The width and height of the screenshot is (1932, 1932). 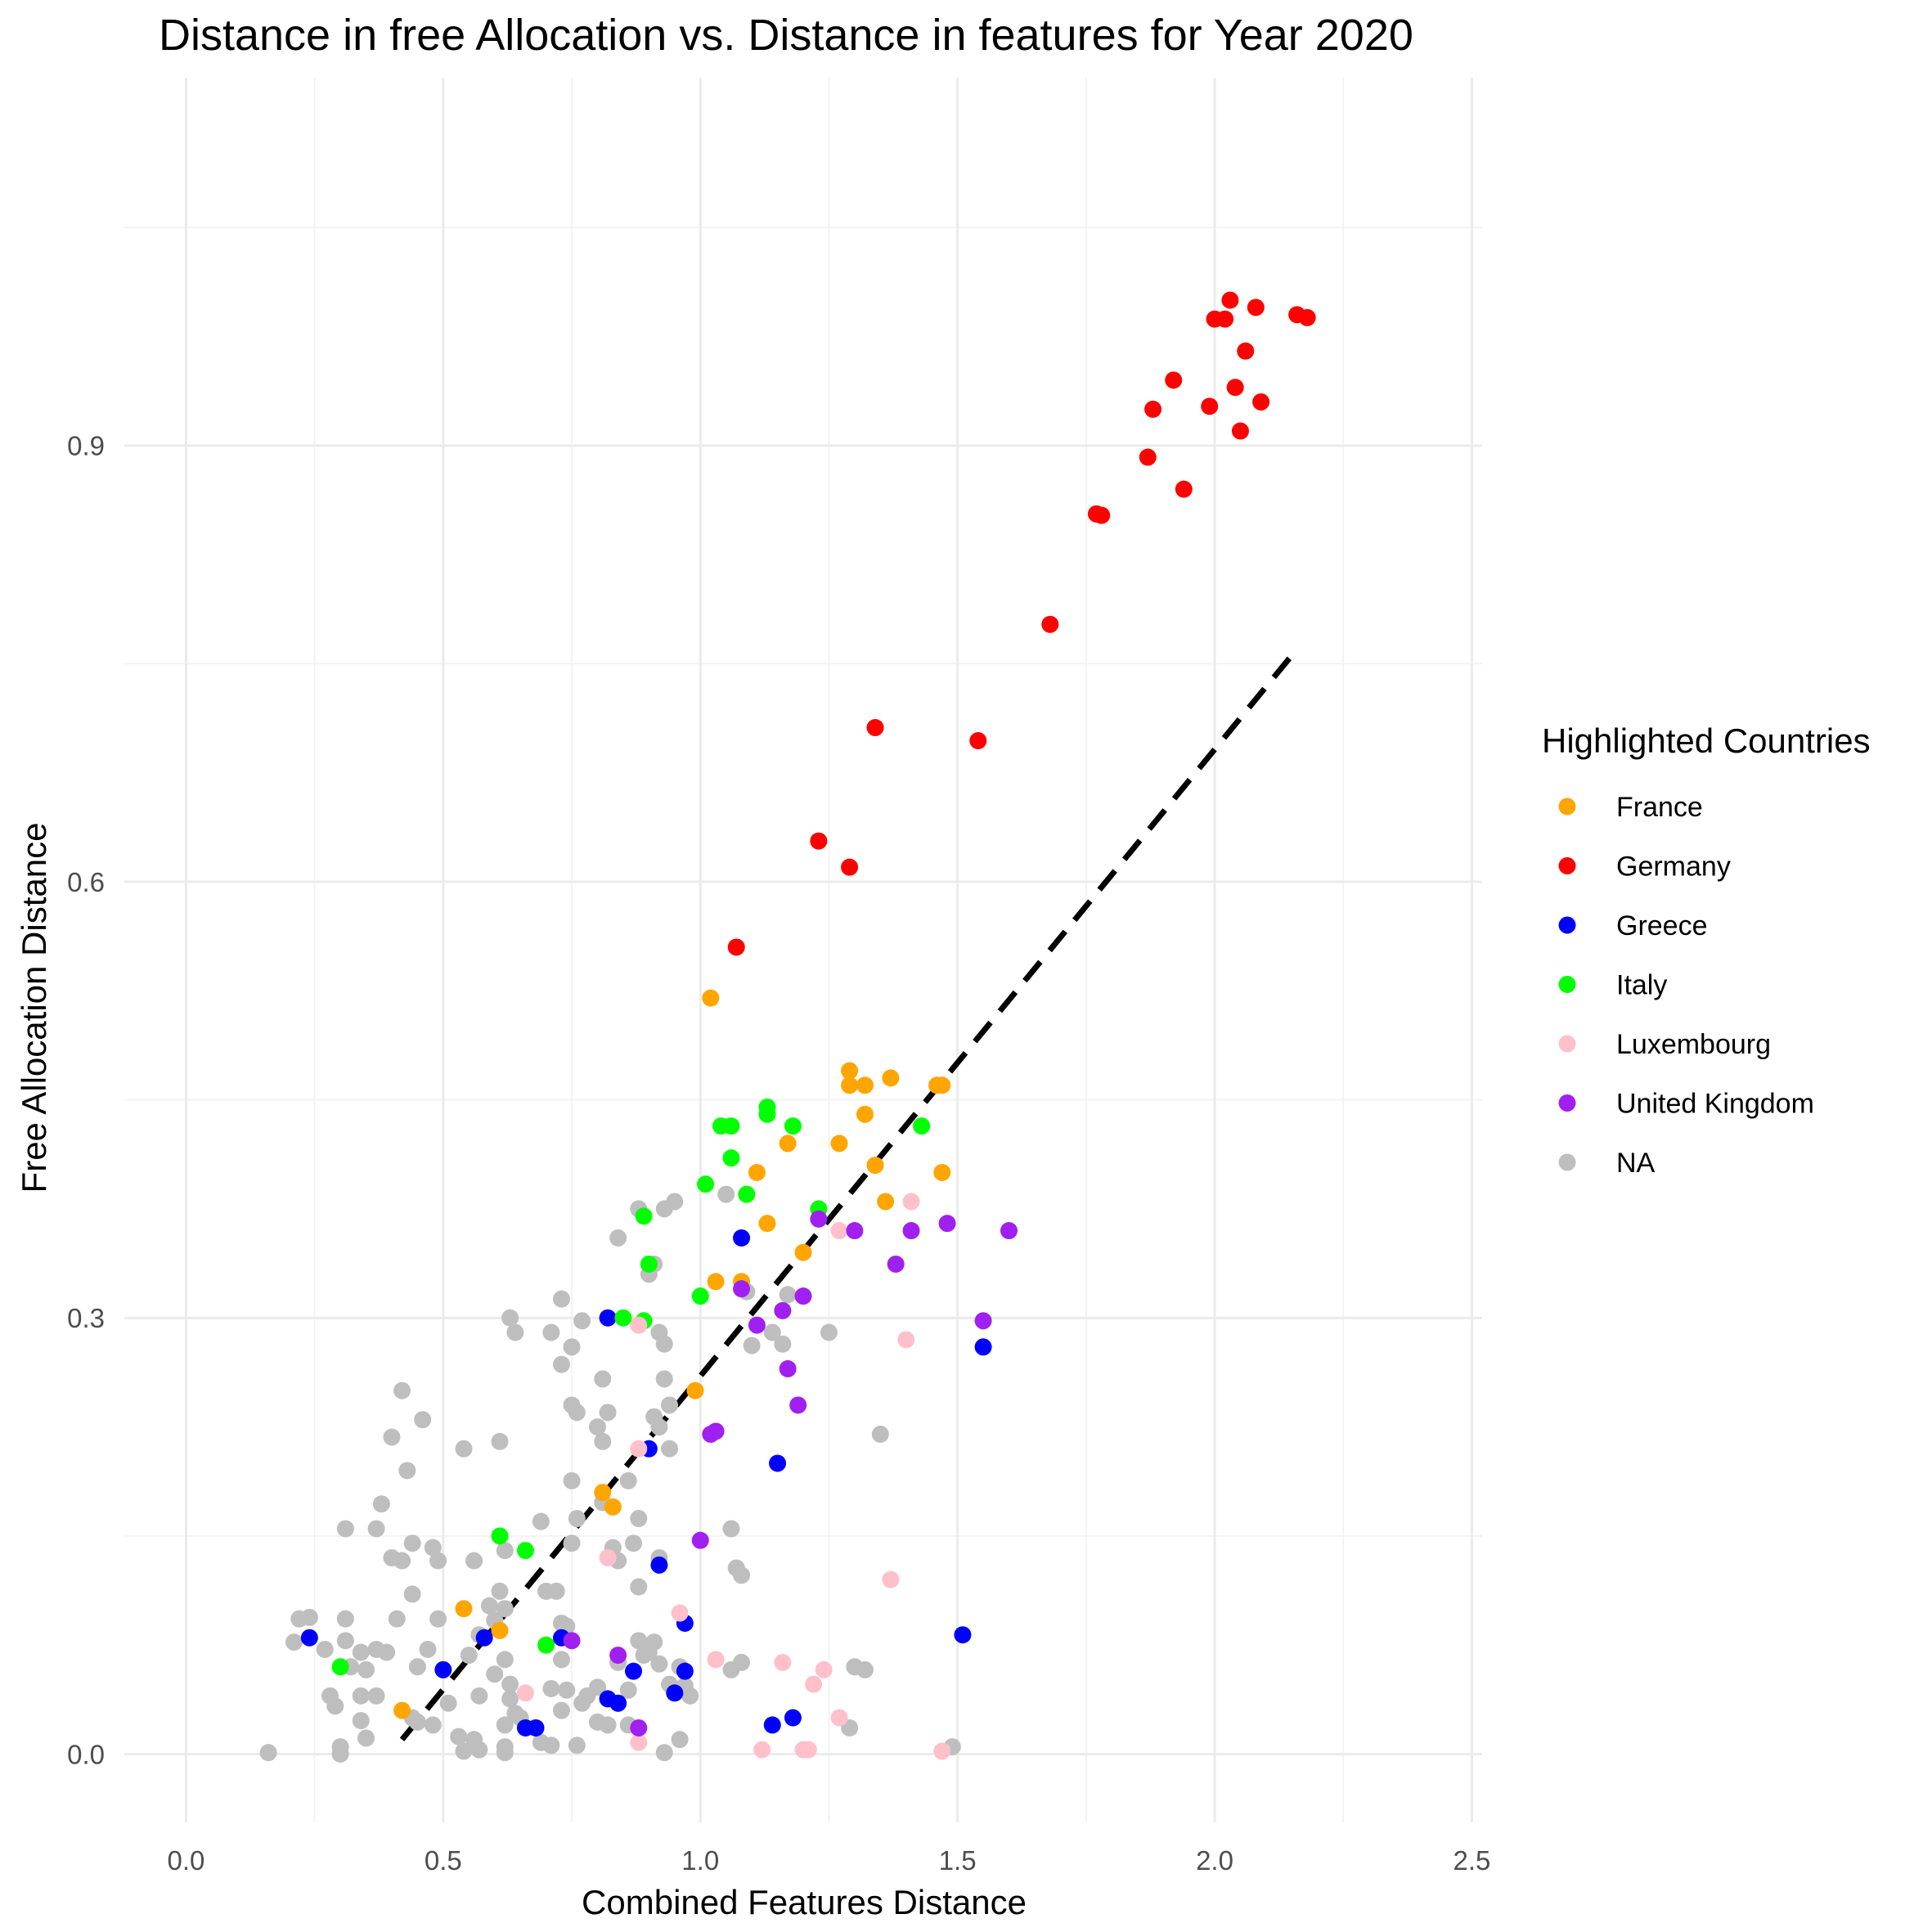 I want to click on x-axis-tick-labels: 0.0 0.5 1.0 1.5 2.0 2.5, so click(x=830, y=1861).